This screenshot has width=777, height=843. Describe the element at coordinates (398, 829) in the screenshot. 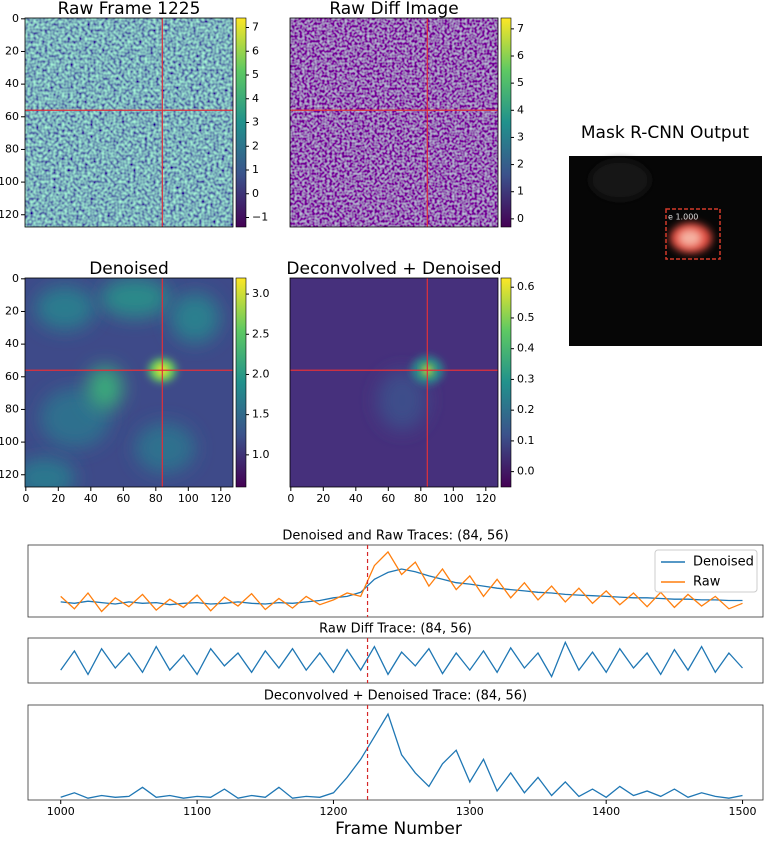

I see `x-axis-label: Frame Number` at that location.